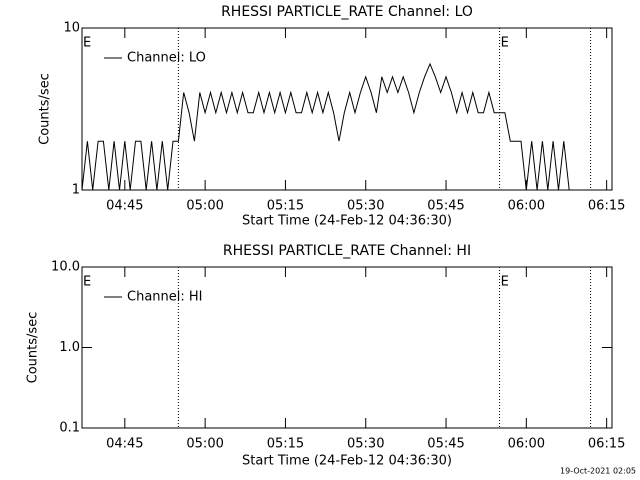 The image size is (640, 480). What do you see at coordinates (165, 297) in the screenshot?
I see `legend-label: Channel: HI` at bounding box center [165, 297].